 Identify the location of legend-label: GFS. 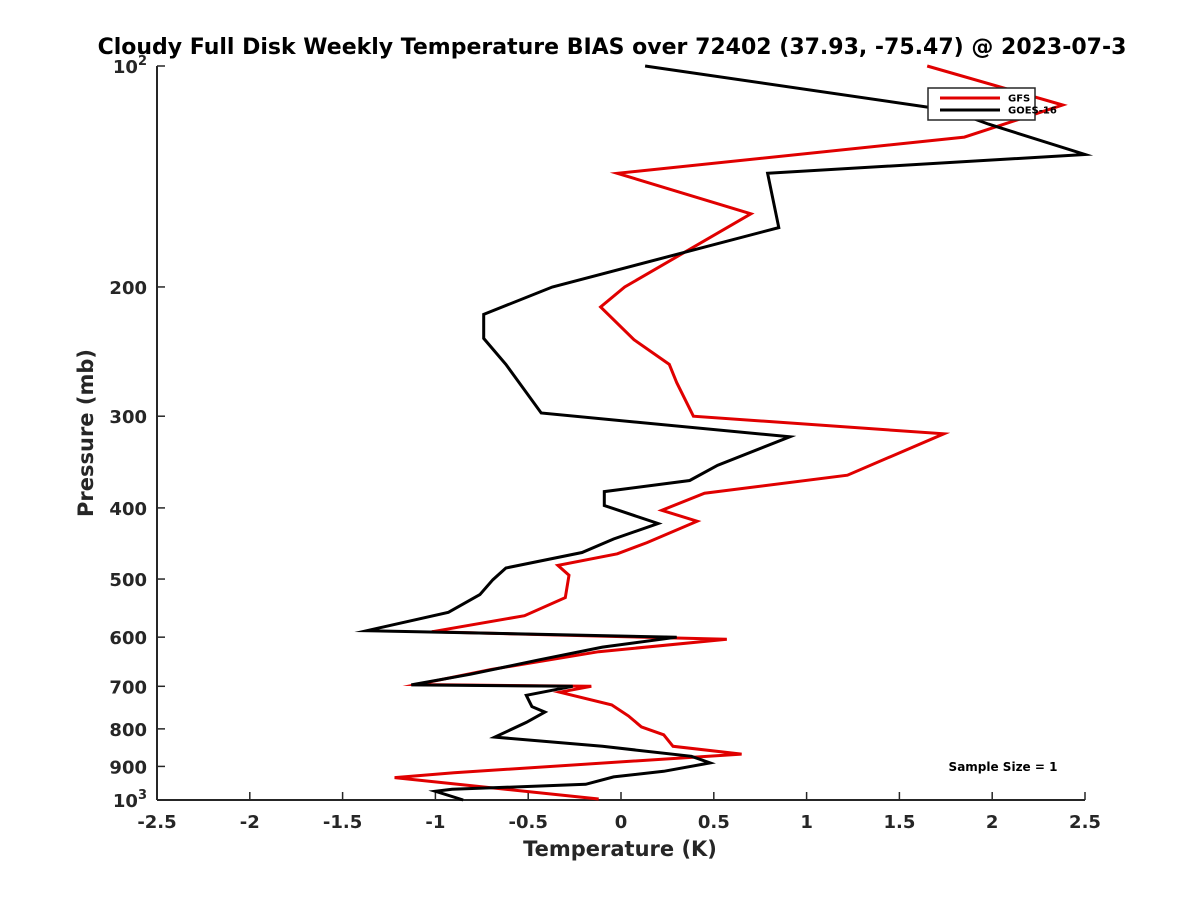
(1019, 99).